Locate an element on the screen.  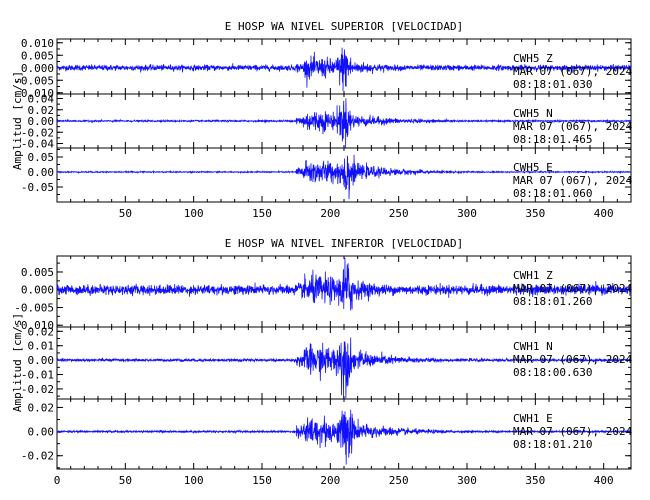
y-tick-label: 0.04 is located at coordinates (41, 99).